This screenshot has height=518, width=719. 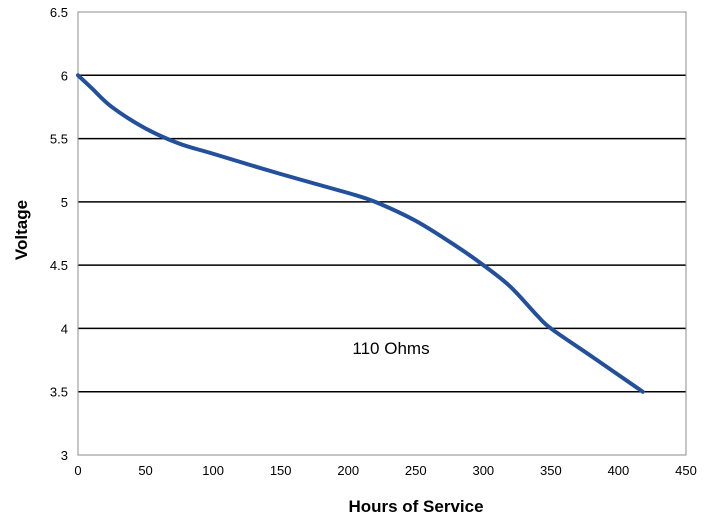 I want to click on y-tick-labels: 3 3.5 4 4.5 5 5.5 6 6.5, so click(x=59, y=234).